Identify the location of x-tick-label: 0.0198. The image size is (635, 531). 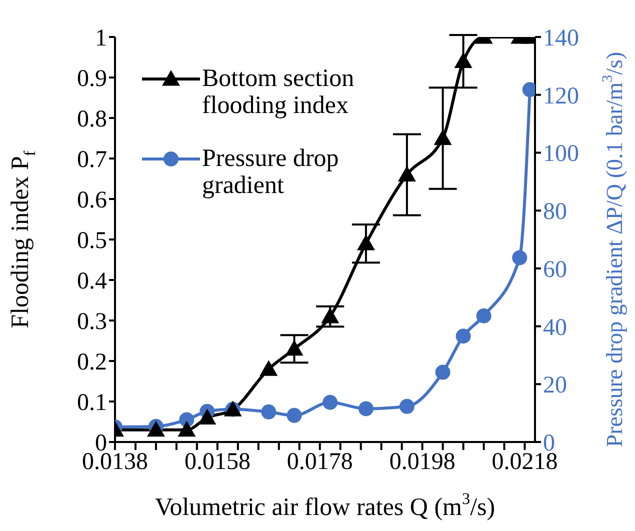
(422, 462).